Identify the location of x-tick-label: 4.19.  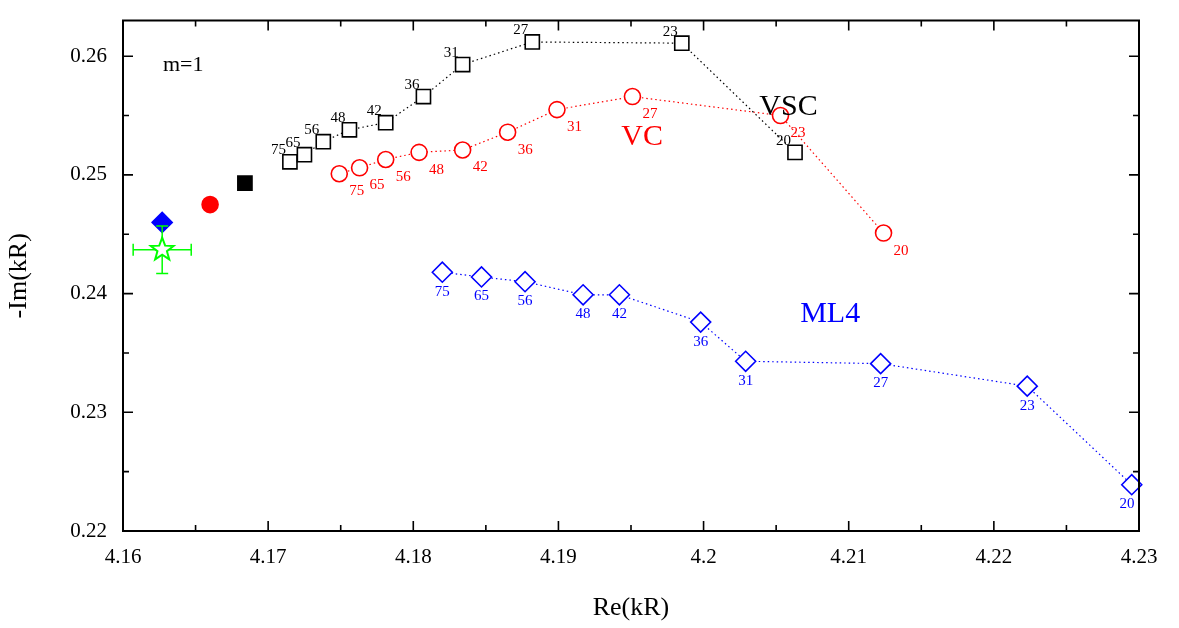
(558, 556).